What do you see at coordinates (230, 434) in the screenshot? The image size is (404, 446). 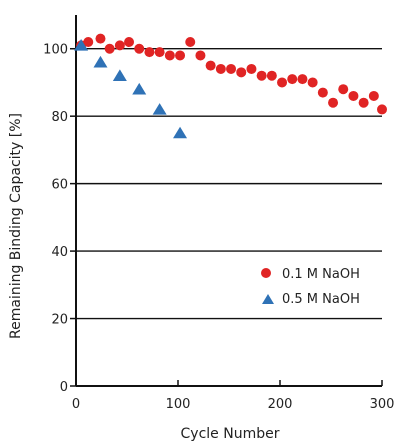 I see `x-axis-title: Cycle Number` at bounding box center [230, 434].